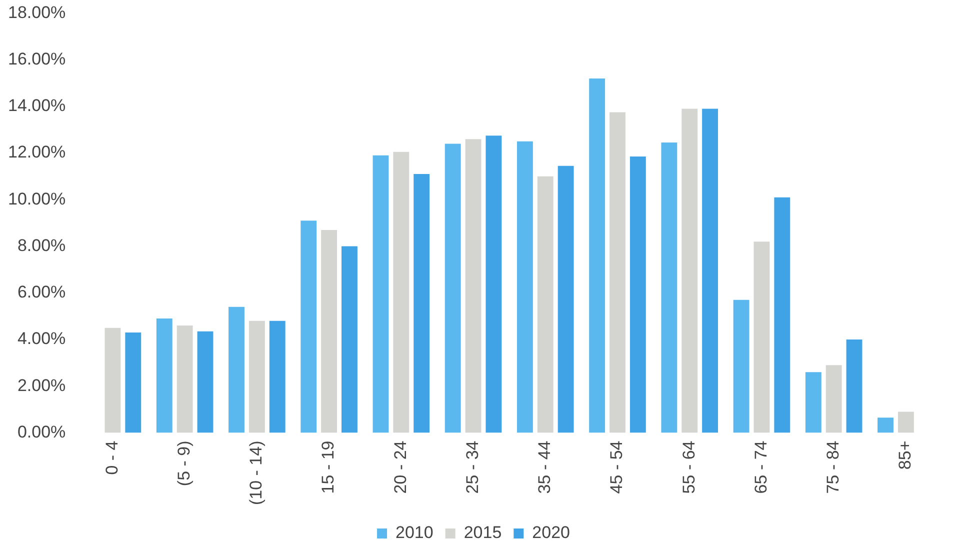 The width and height of the screenshot is (962, 557). Describe the element at coordinates (41, 432) in the screenshot. I see `y-tick-label: 0.00%` at that location.